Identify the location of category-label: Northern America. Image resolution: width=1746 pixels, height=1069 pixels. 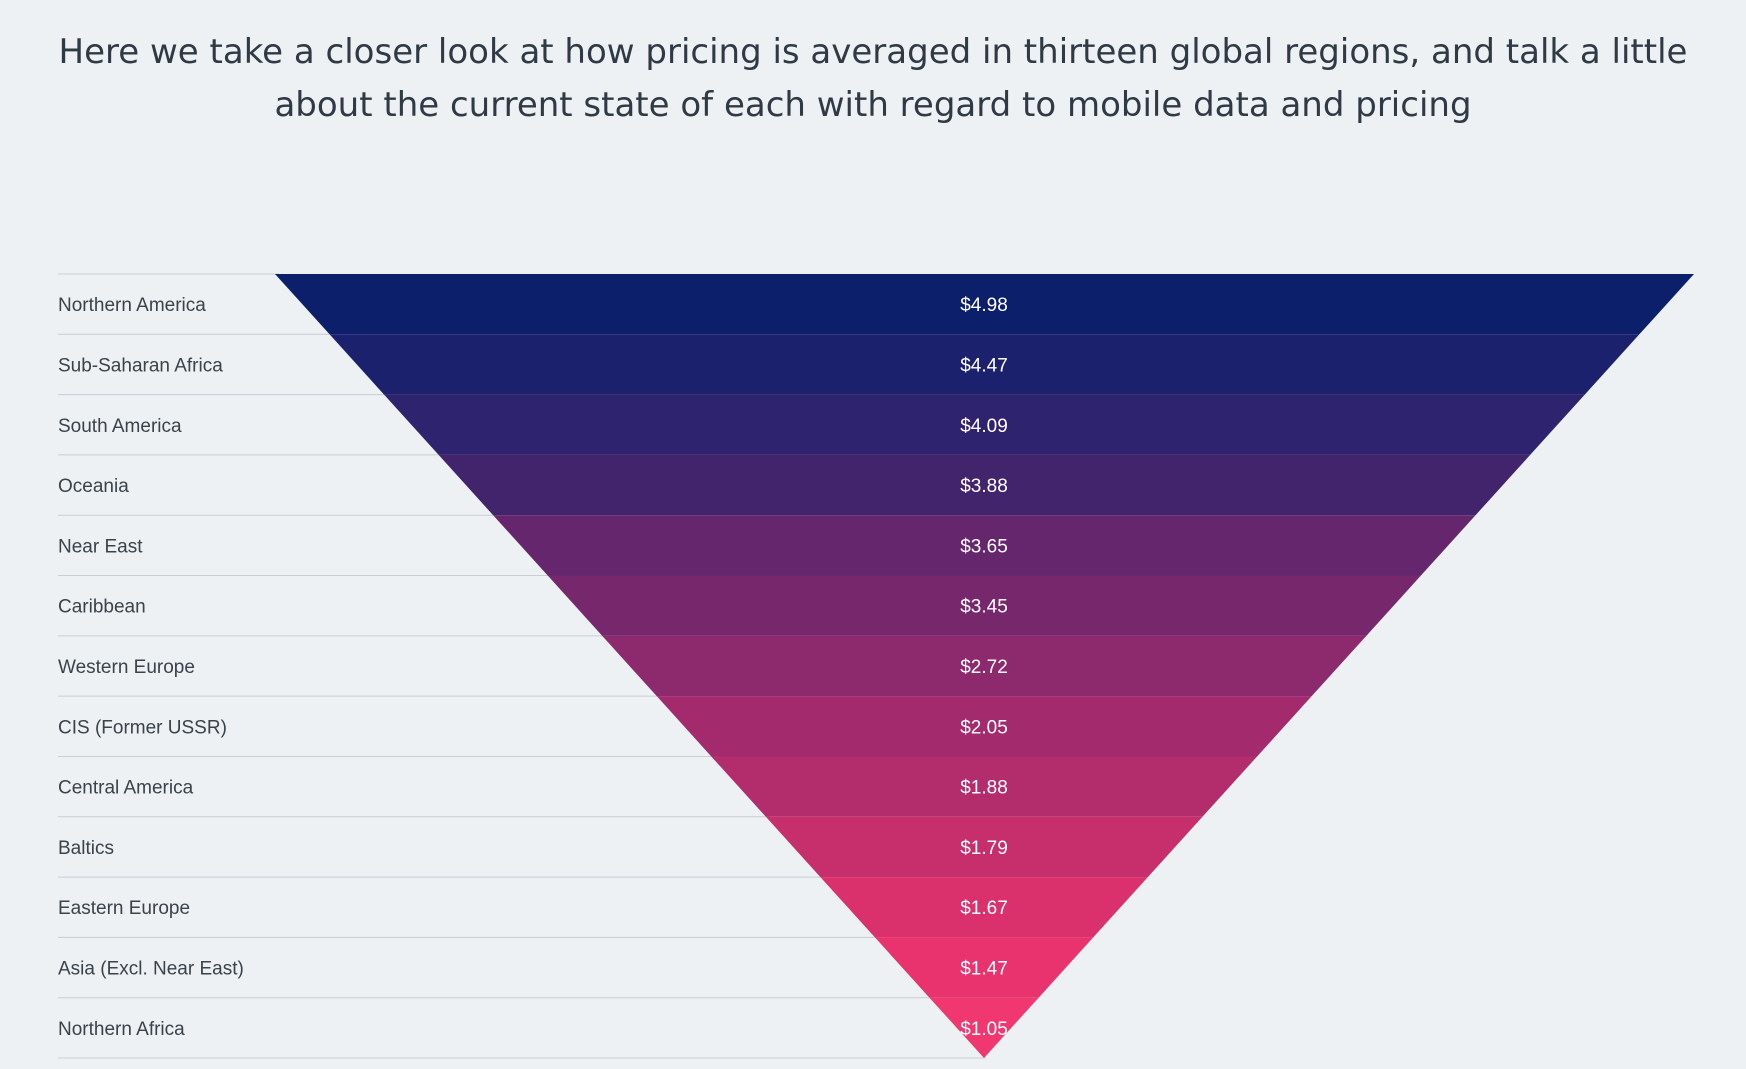
(132, 305).